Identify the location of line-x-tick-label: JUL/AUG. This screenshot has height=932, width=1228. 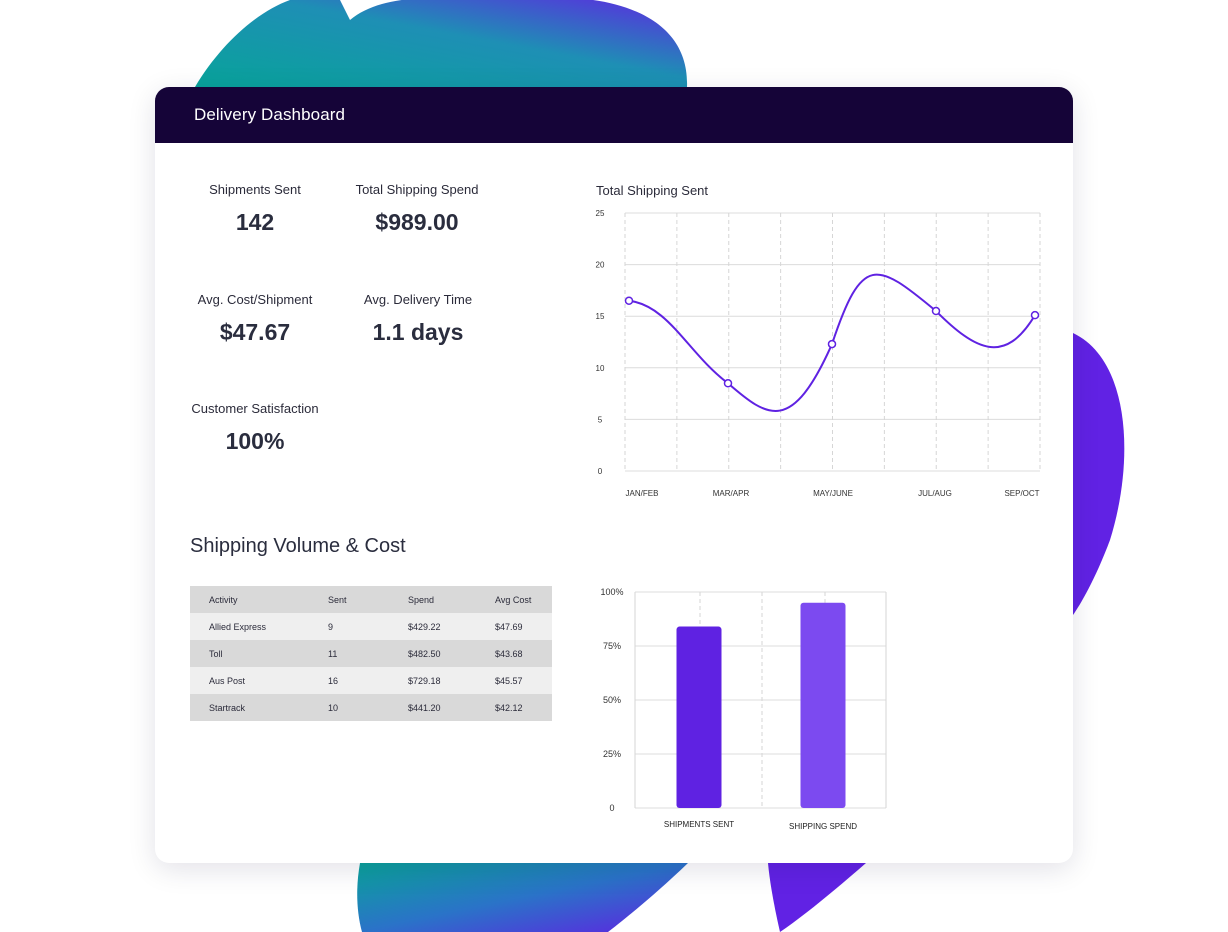
(935, 493).